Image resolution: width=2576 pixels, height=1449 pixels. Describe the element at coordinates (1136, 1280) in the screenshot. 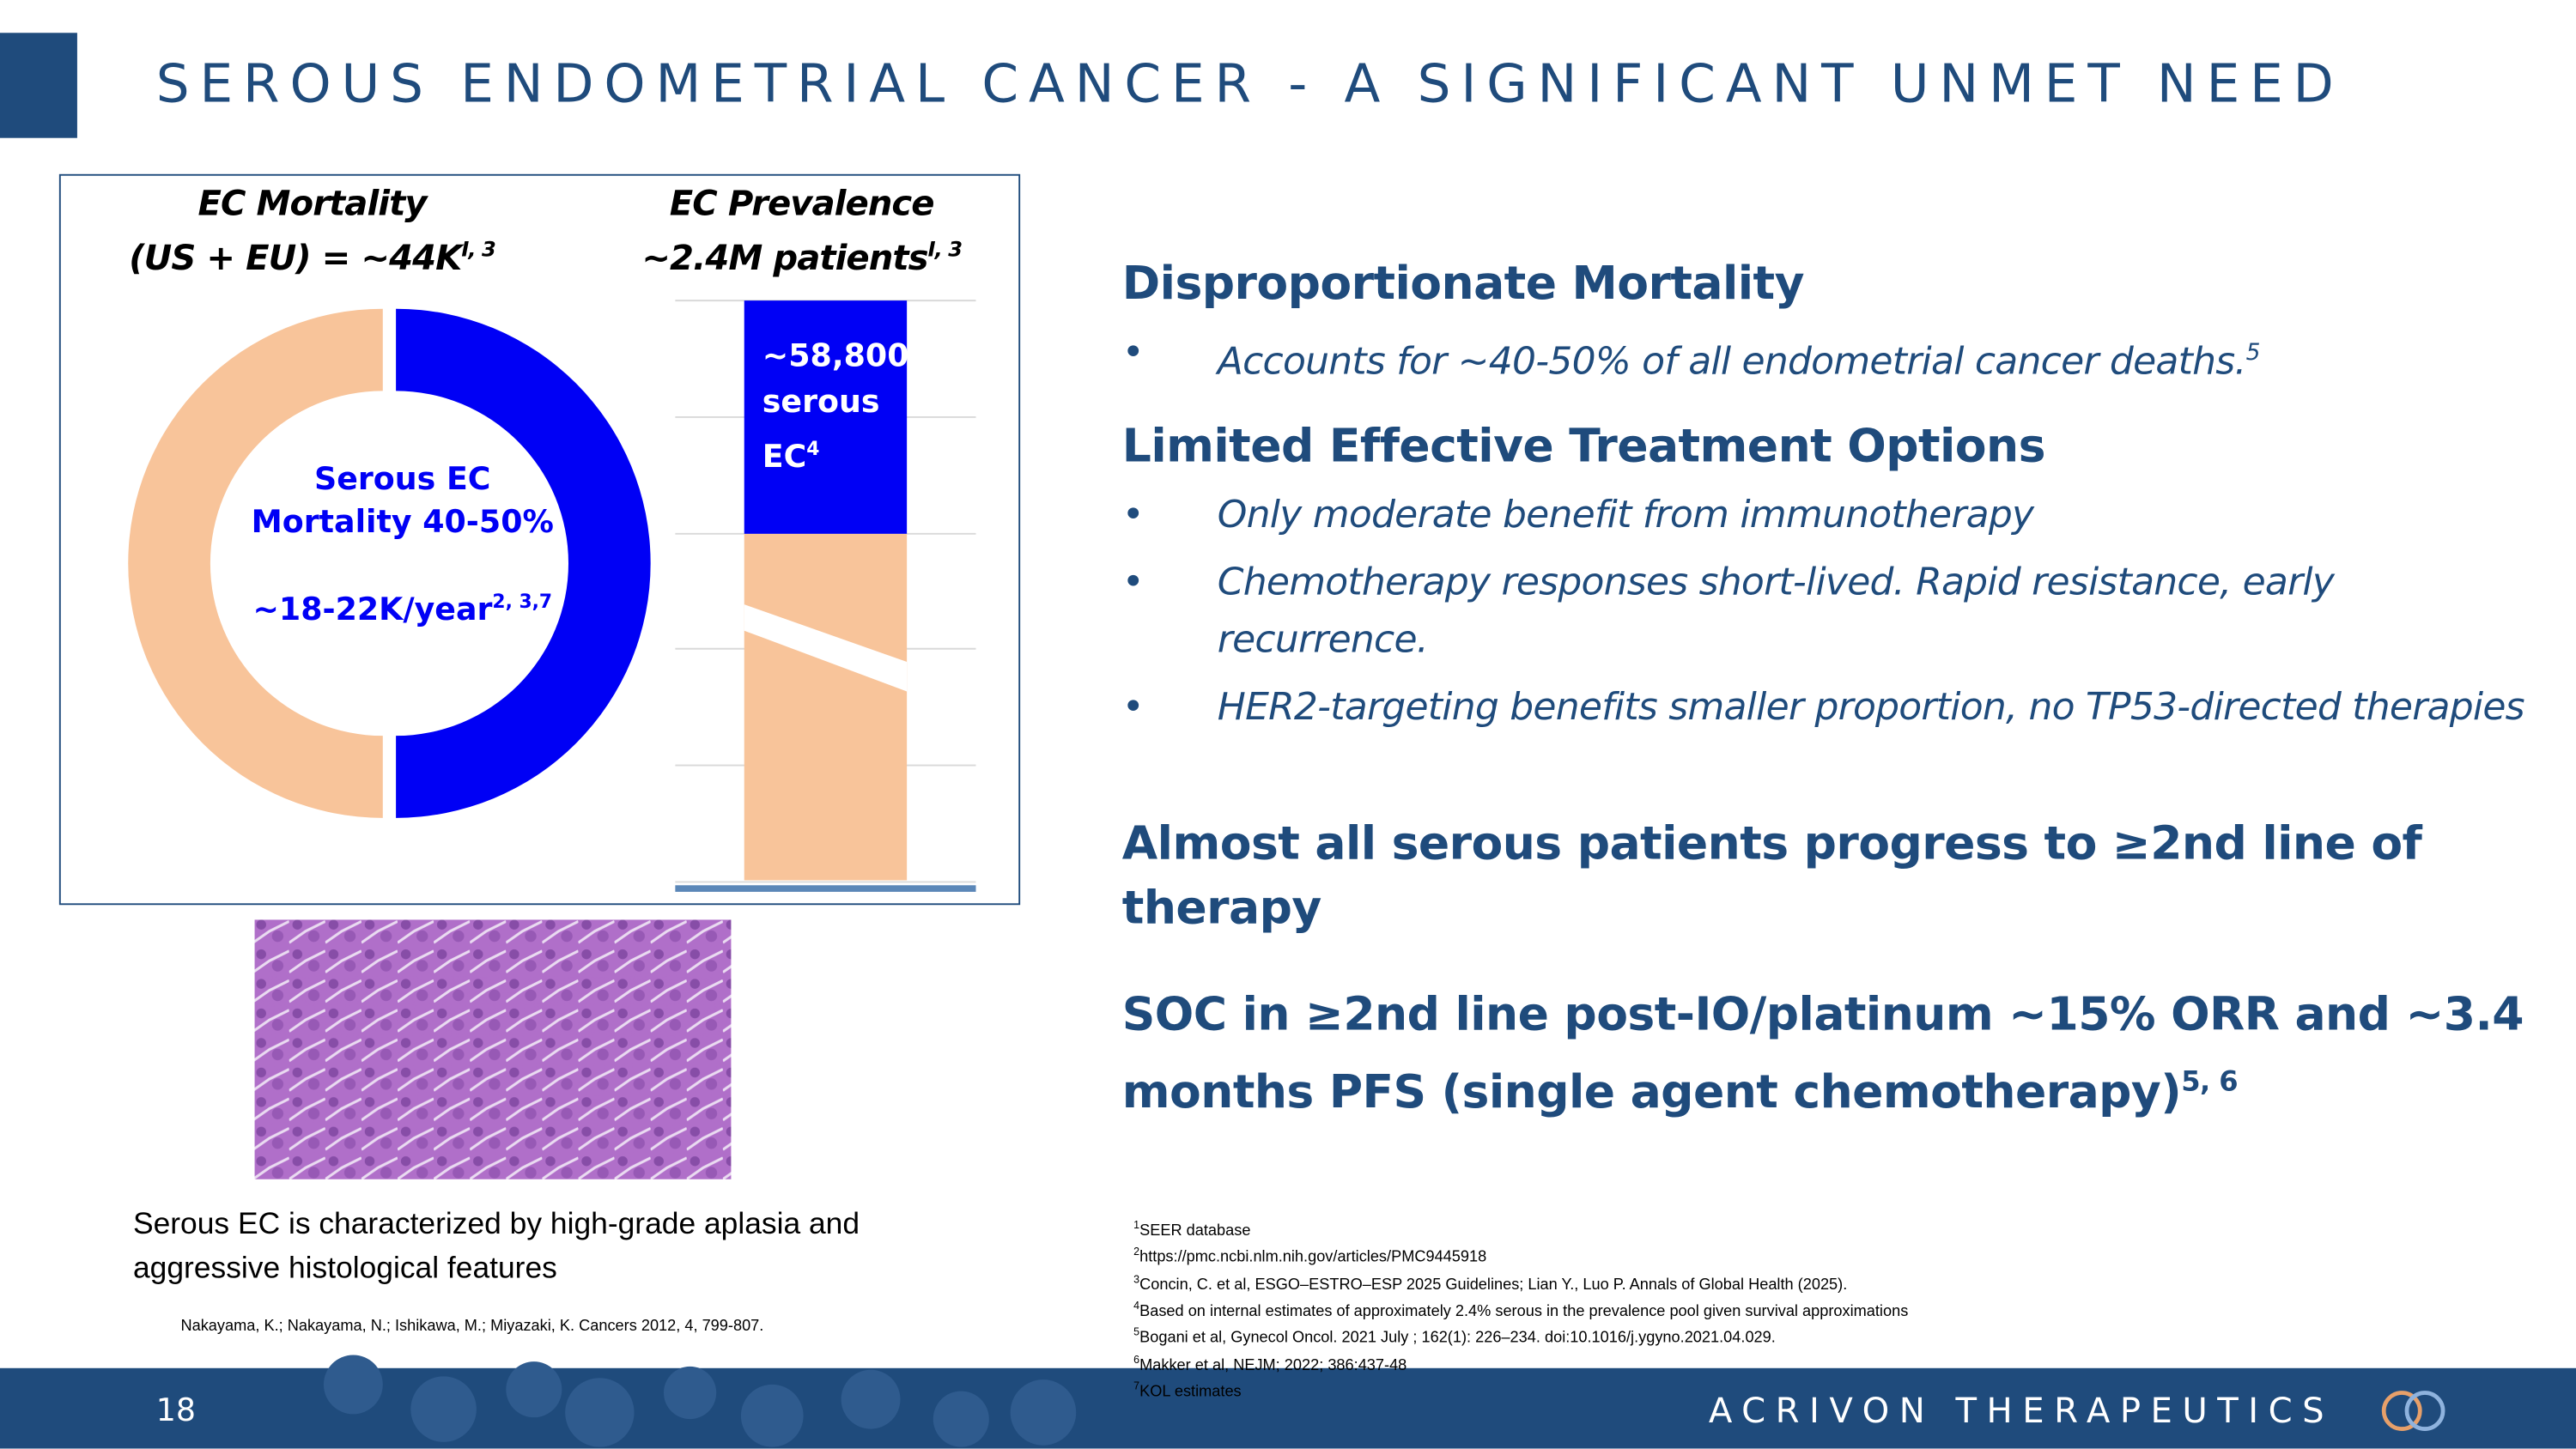

I see `footnote-marker: 3` at that location.